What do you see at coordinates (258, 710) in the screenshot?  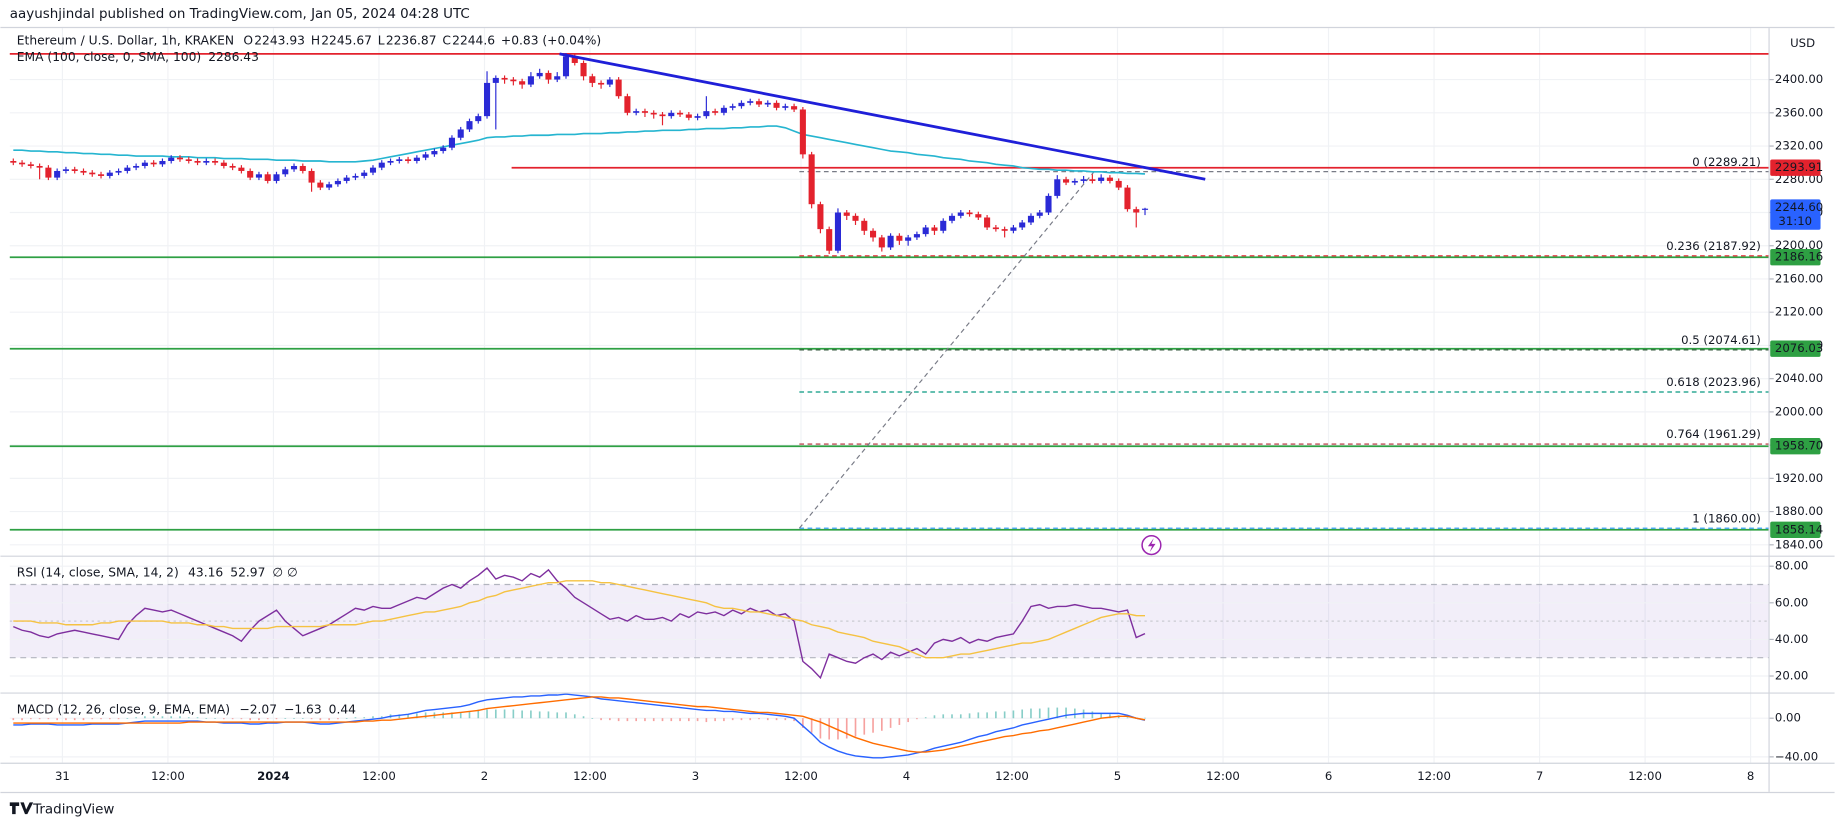 I see `indicator-value: −2.07` at bounding box center [258, 710].